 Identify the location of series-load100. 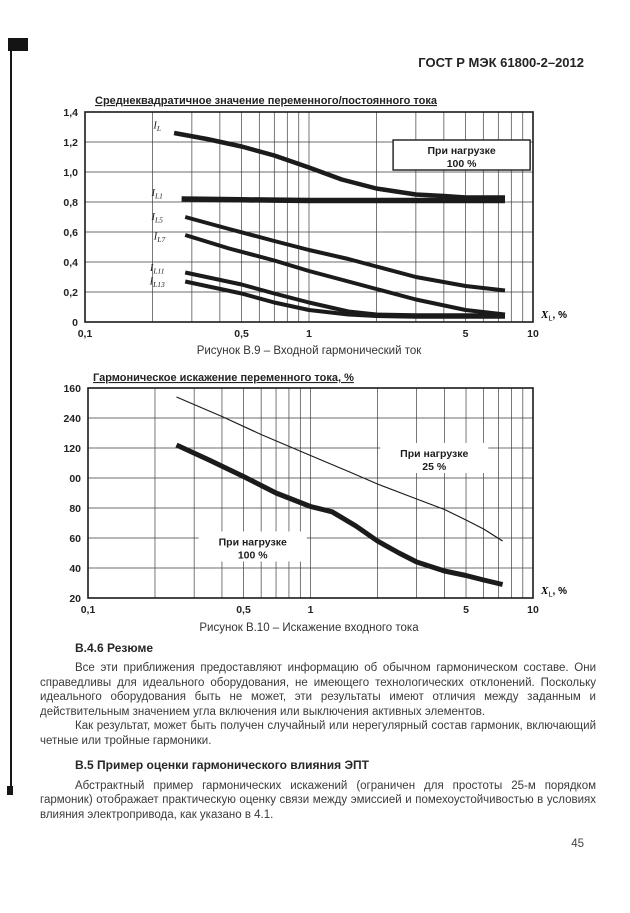
(339, 514).